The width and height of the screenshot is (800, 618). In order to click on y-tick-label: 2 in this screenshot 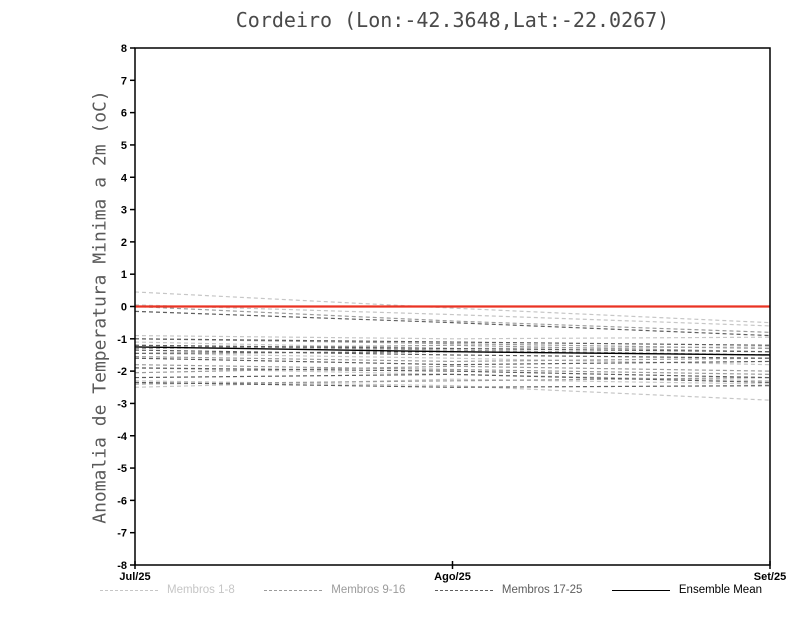, I will do `click(124, 243)`.